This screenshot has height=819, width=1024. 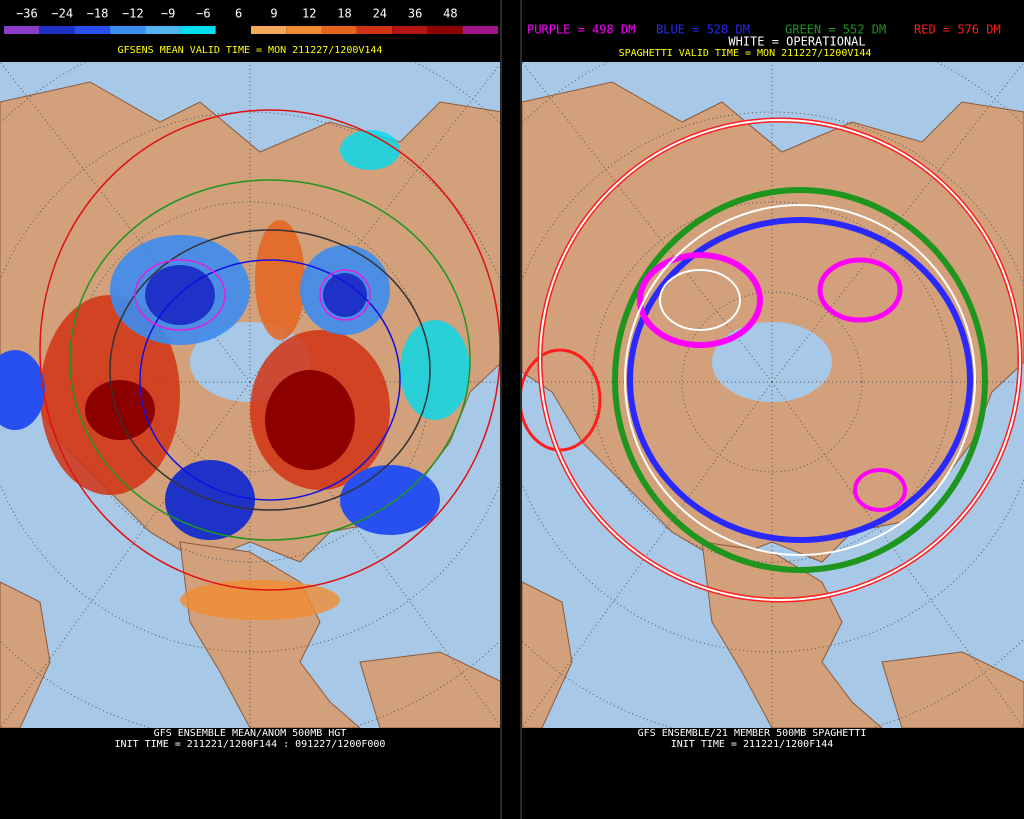 I want to click on colorbar-label: −12, so click(x=133, y=14).